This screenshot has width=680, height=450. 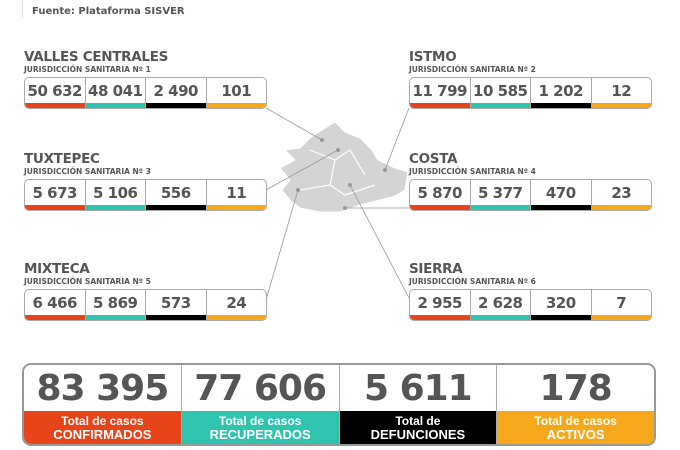 What do you see at coordinates (236, 192) in the screenshot?
I see `stat-value: 11` at bounding box center [236, 192].